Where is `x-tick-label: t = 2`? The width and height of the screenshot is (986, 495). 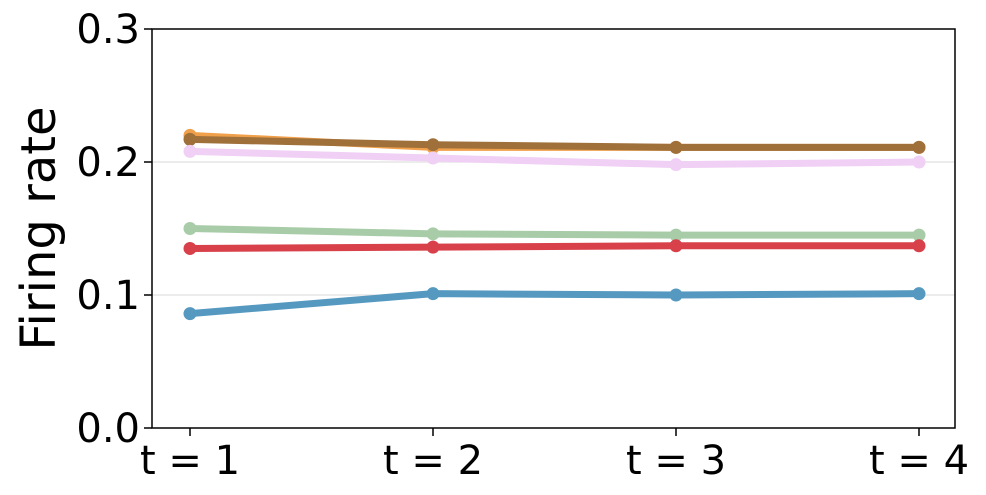 x-tick-label: t = 2 is located at coordinates (433, 461).